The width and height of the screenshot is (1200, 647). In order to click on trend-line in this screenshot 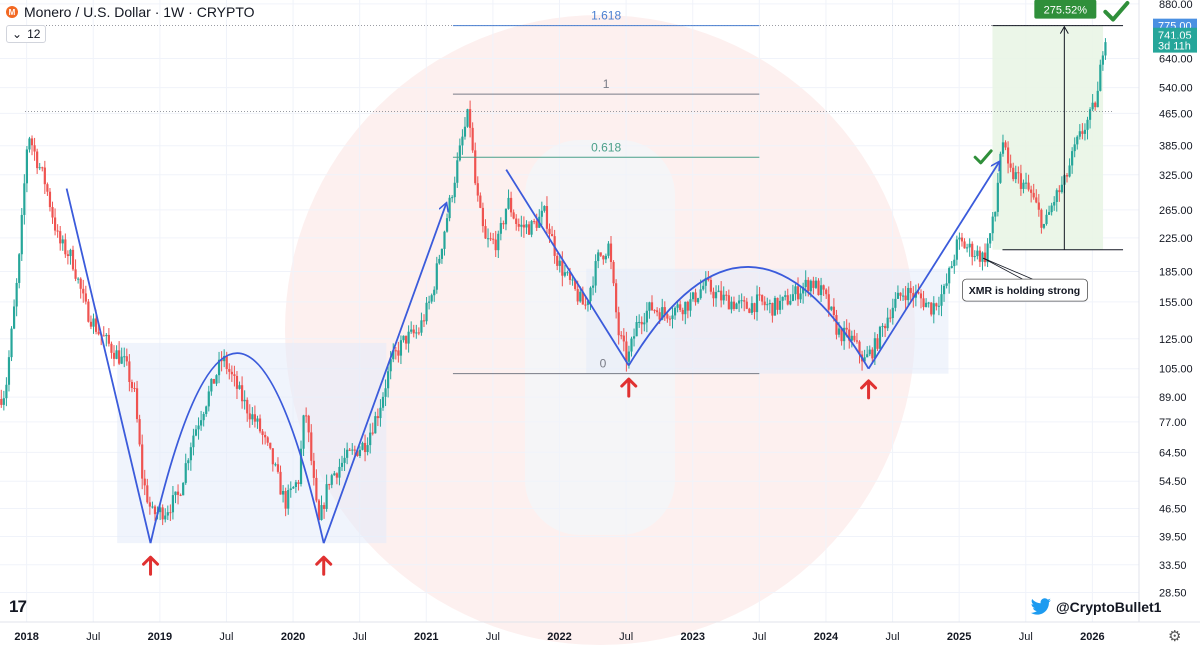, I will do `click(108, 366)`.